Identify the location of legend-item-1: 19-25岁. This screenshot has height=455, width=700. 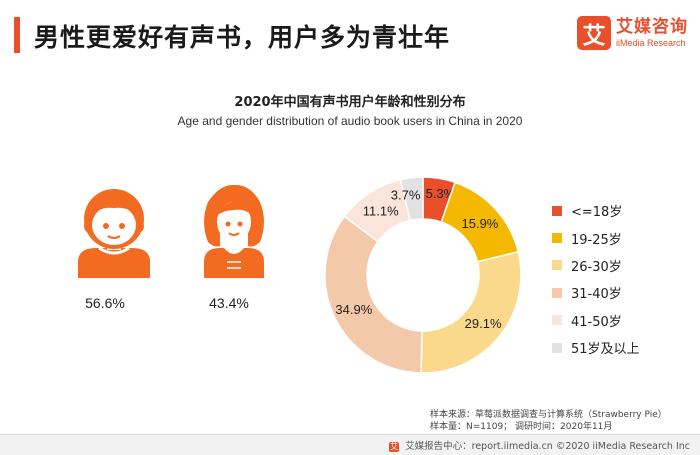
(596, 237).